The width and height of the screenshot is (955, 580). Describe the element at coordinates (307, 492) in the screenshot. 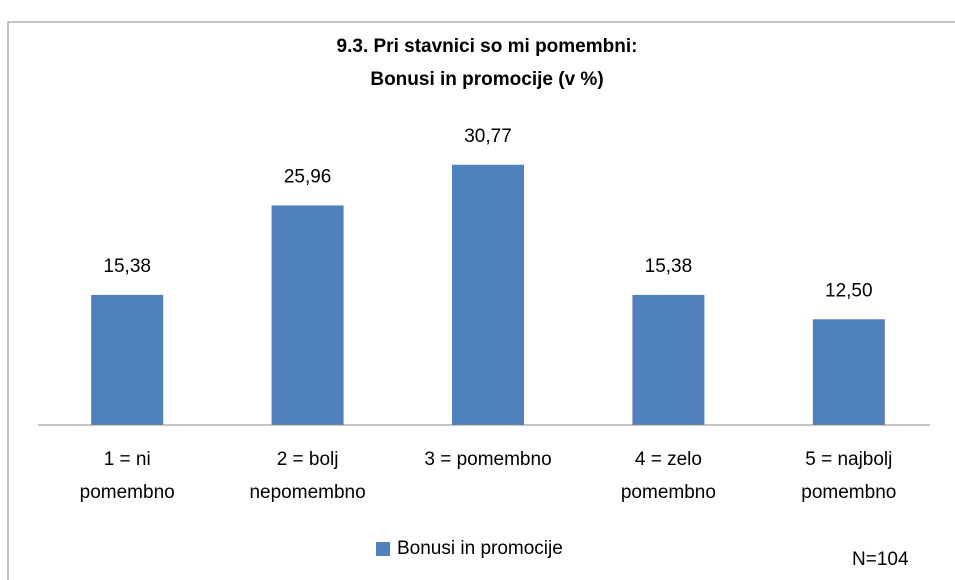

I see `x-tick-label: nepomembno` at that location.